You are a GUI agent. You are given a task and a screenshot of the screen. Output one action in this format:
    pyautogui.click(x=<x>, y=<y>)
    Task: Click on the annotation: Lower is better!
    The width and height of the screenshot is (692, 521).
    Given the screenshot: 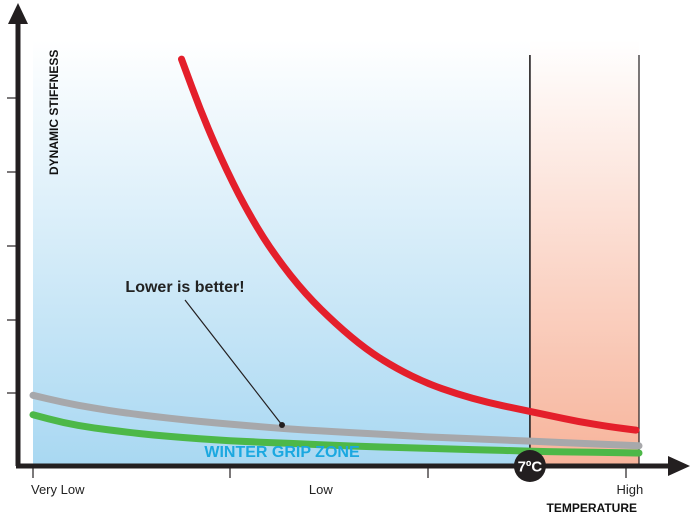 What is the action you would take?
    pyautogui.click(x=205, y=353)
    